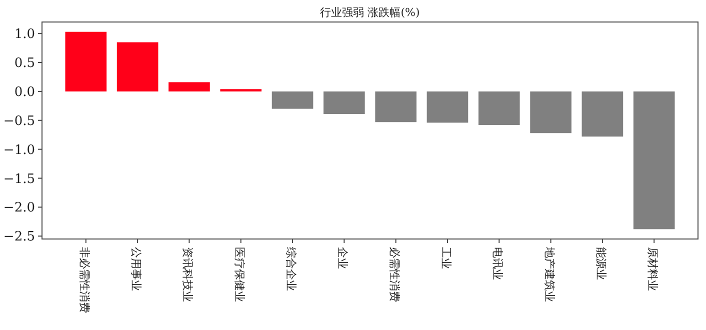 Image resolution: width=706 pixels, height=330 pixels. I want to click on x-tick-label: 工业, so click(445, 258).